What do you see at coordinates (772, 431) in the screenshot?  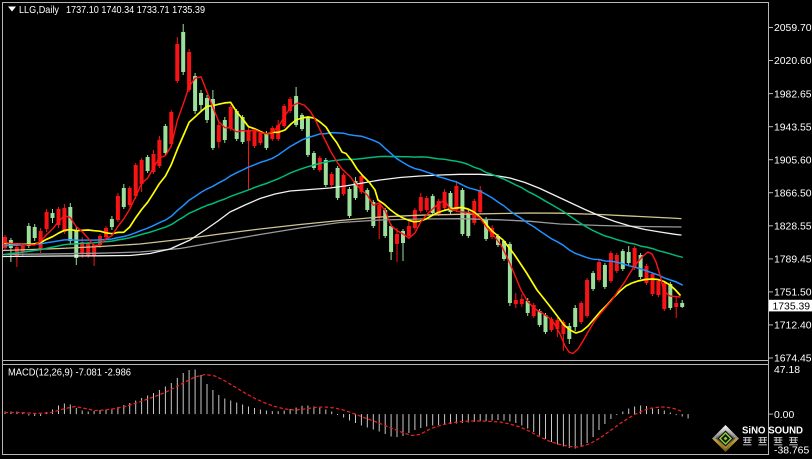 I see `svg-text: SiNO SOUND` at bounding box center [772, 431].